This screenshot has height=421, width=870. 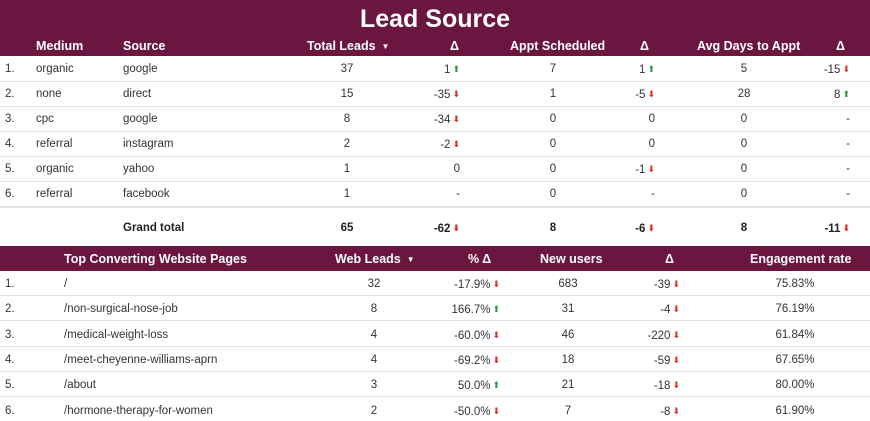 I want to click on delta-users-value: -18, so click(x=662, y=386).